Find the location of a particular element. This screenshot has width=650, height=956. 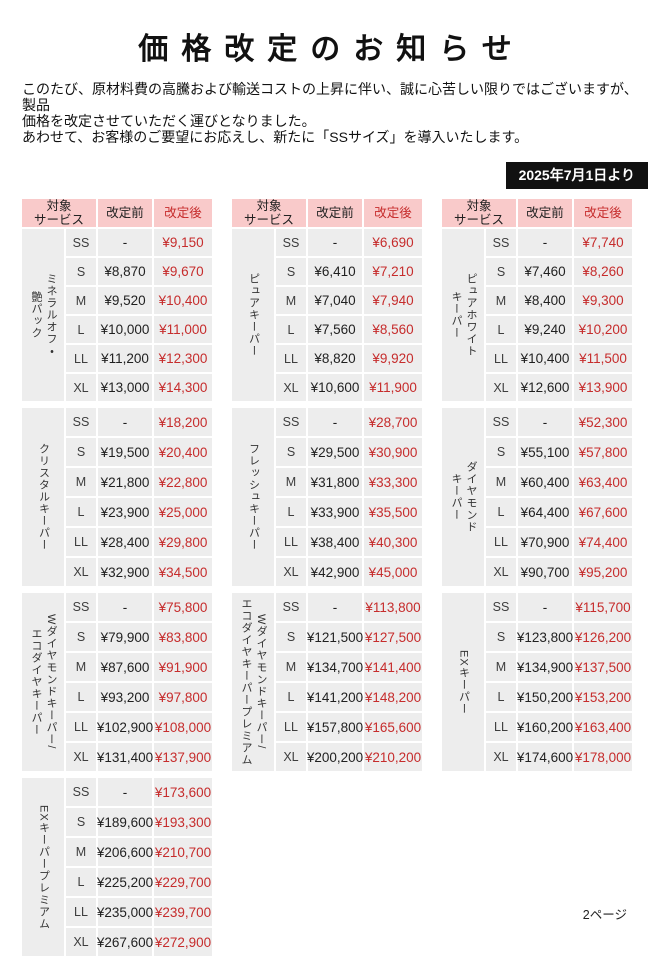

price-after-cell: ¥108,000 is located at coordinates (183, 727).